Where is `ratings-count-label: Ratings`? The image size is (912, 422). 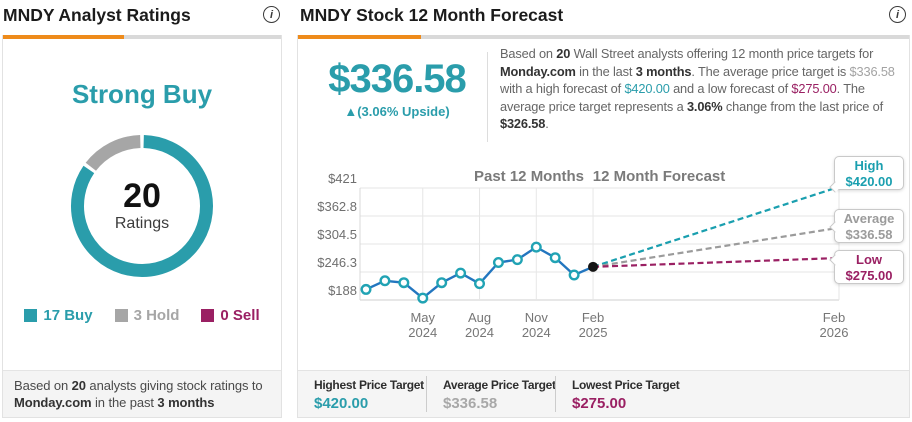 ratings-count-label: Ratings is located at coordinates (142, 223).